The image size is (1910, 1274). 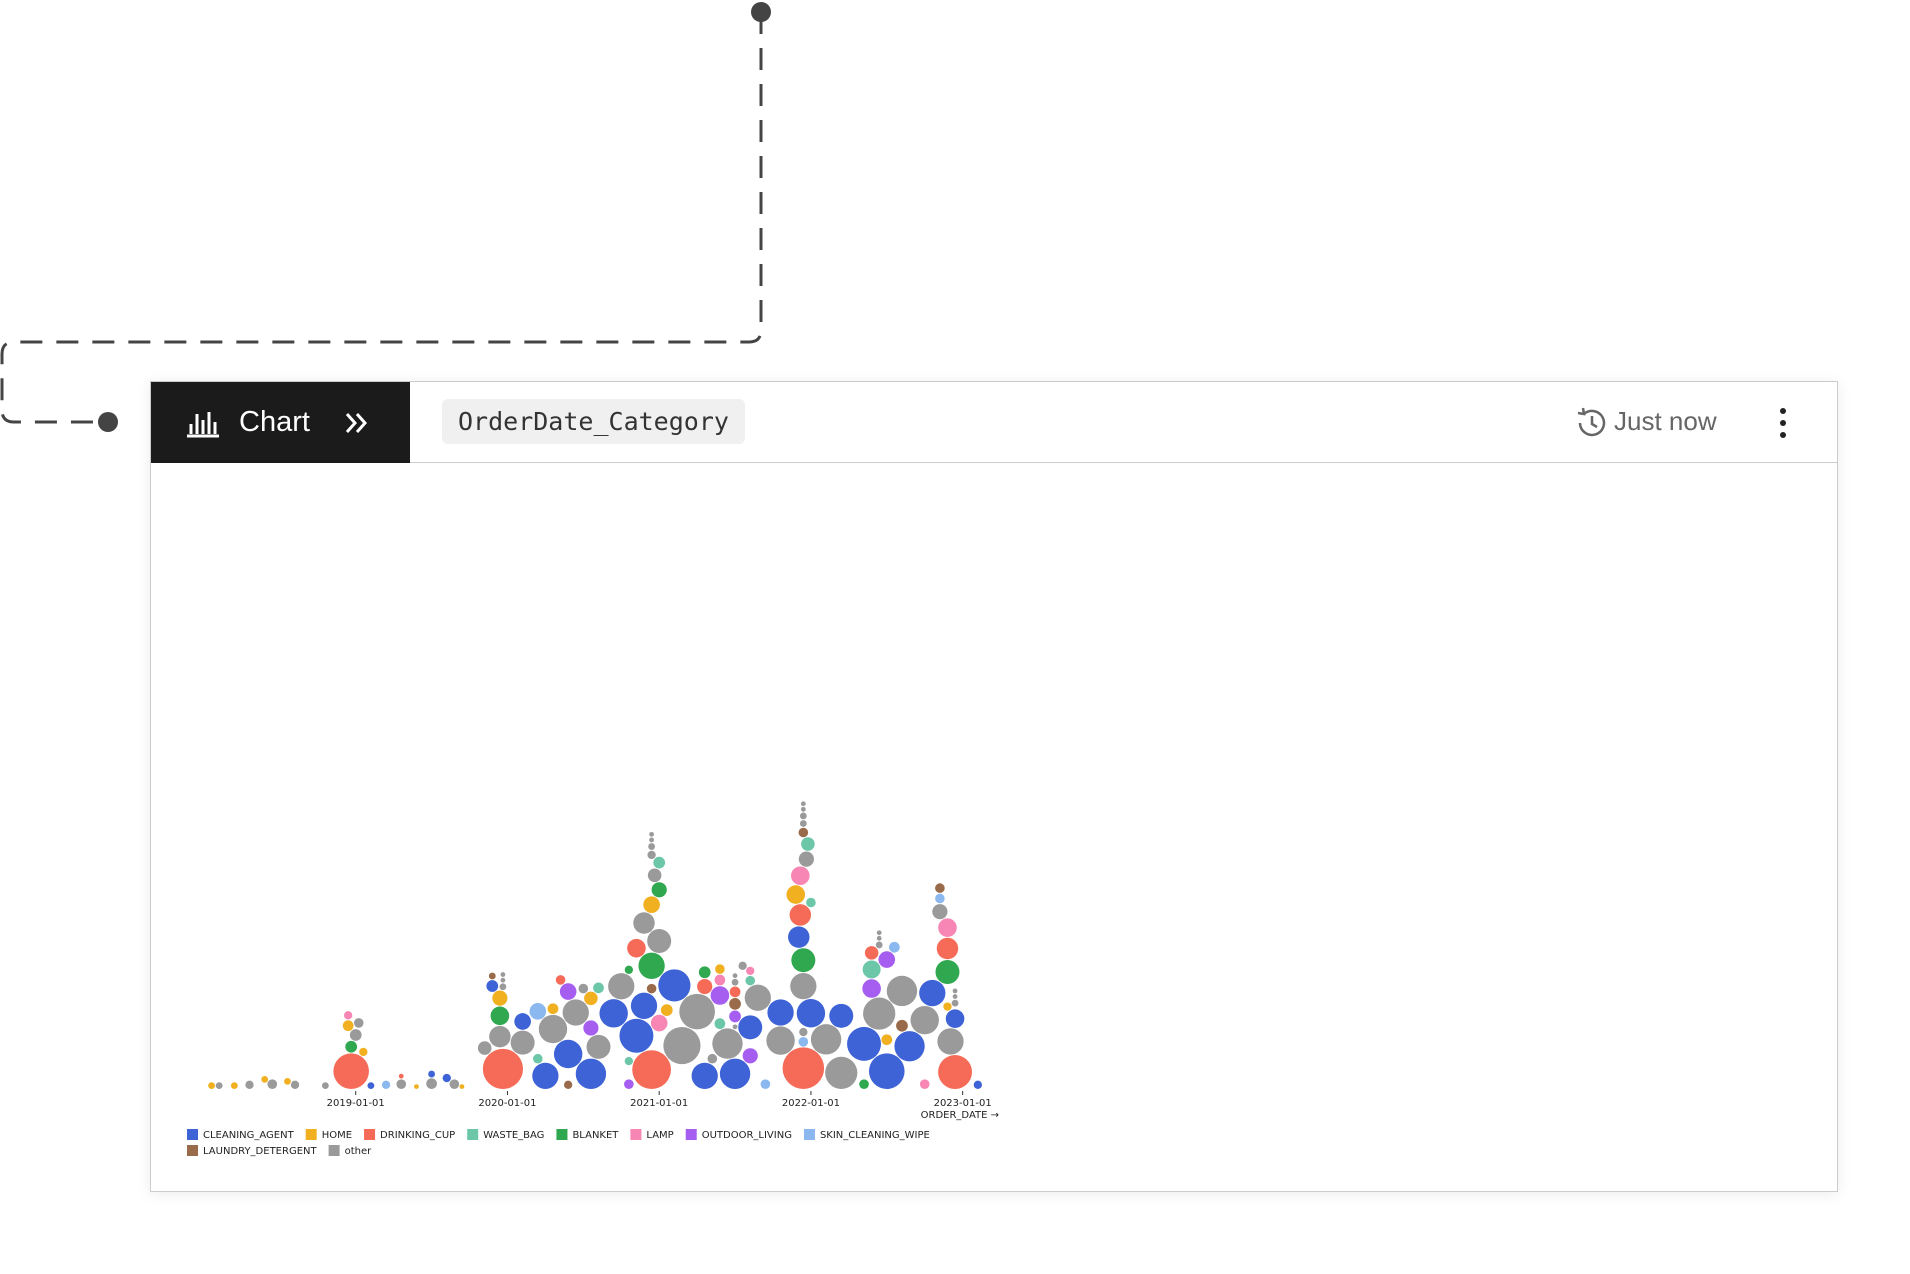 I want to click on query-name: OrderDate_Category, so click(x=593, y=421).